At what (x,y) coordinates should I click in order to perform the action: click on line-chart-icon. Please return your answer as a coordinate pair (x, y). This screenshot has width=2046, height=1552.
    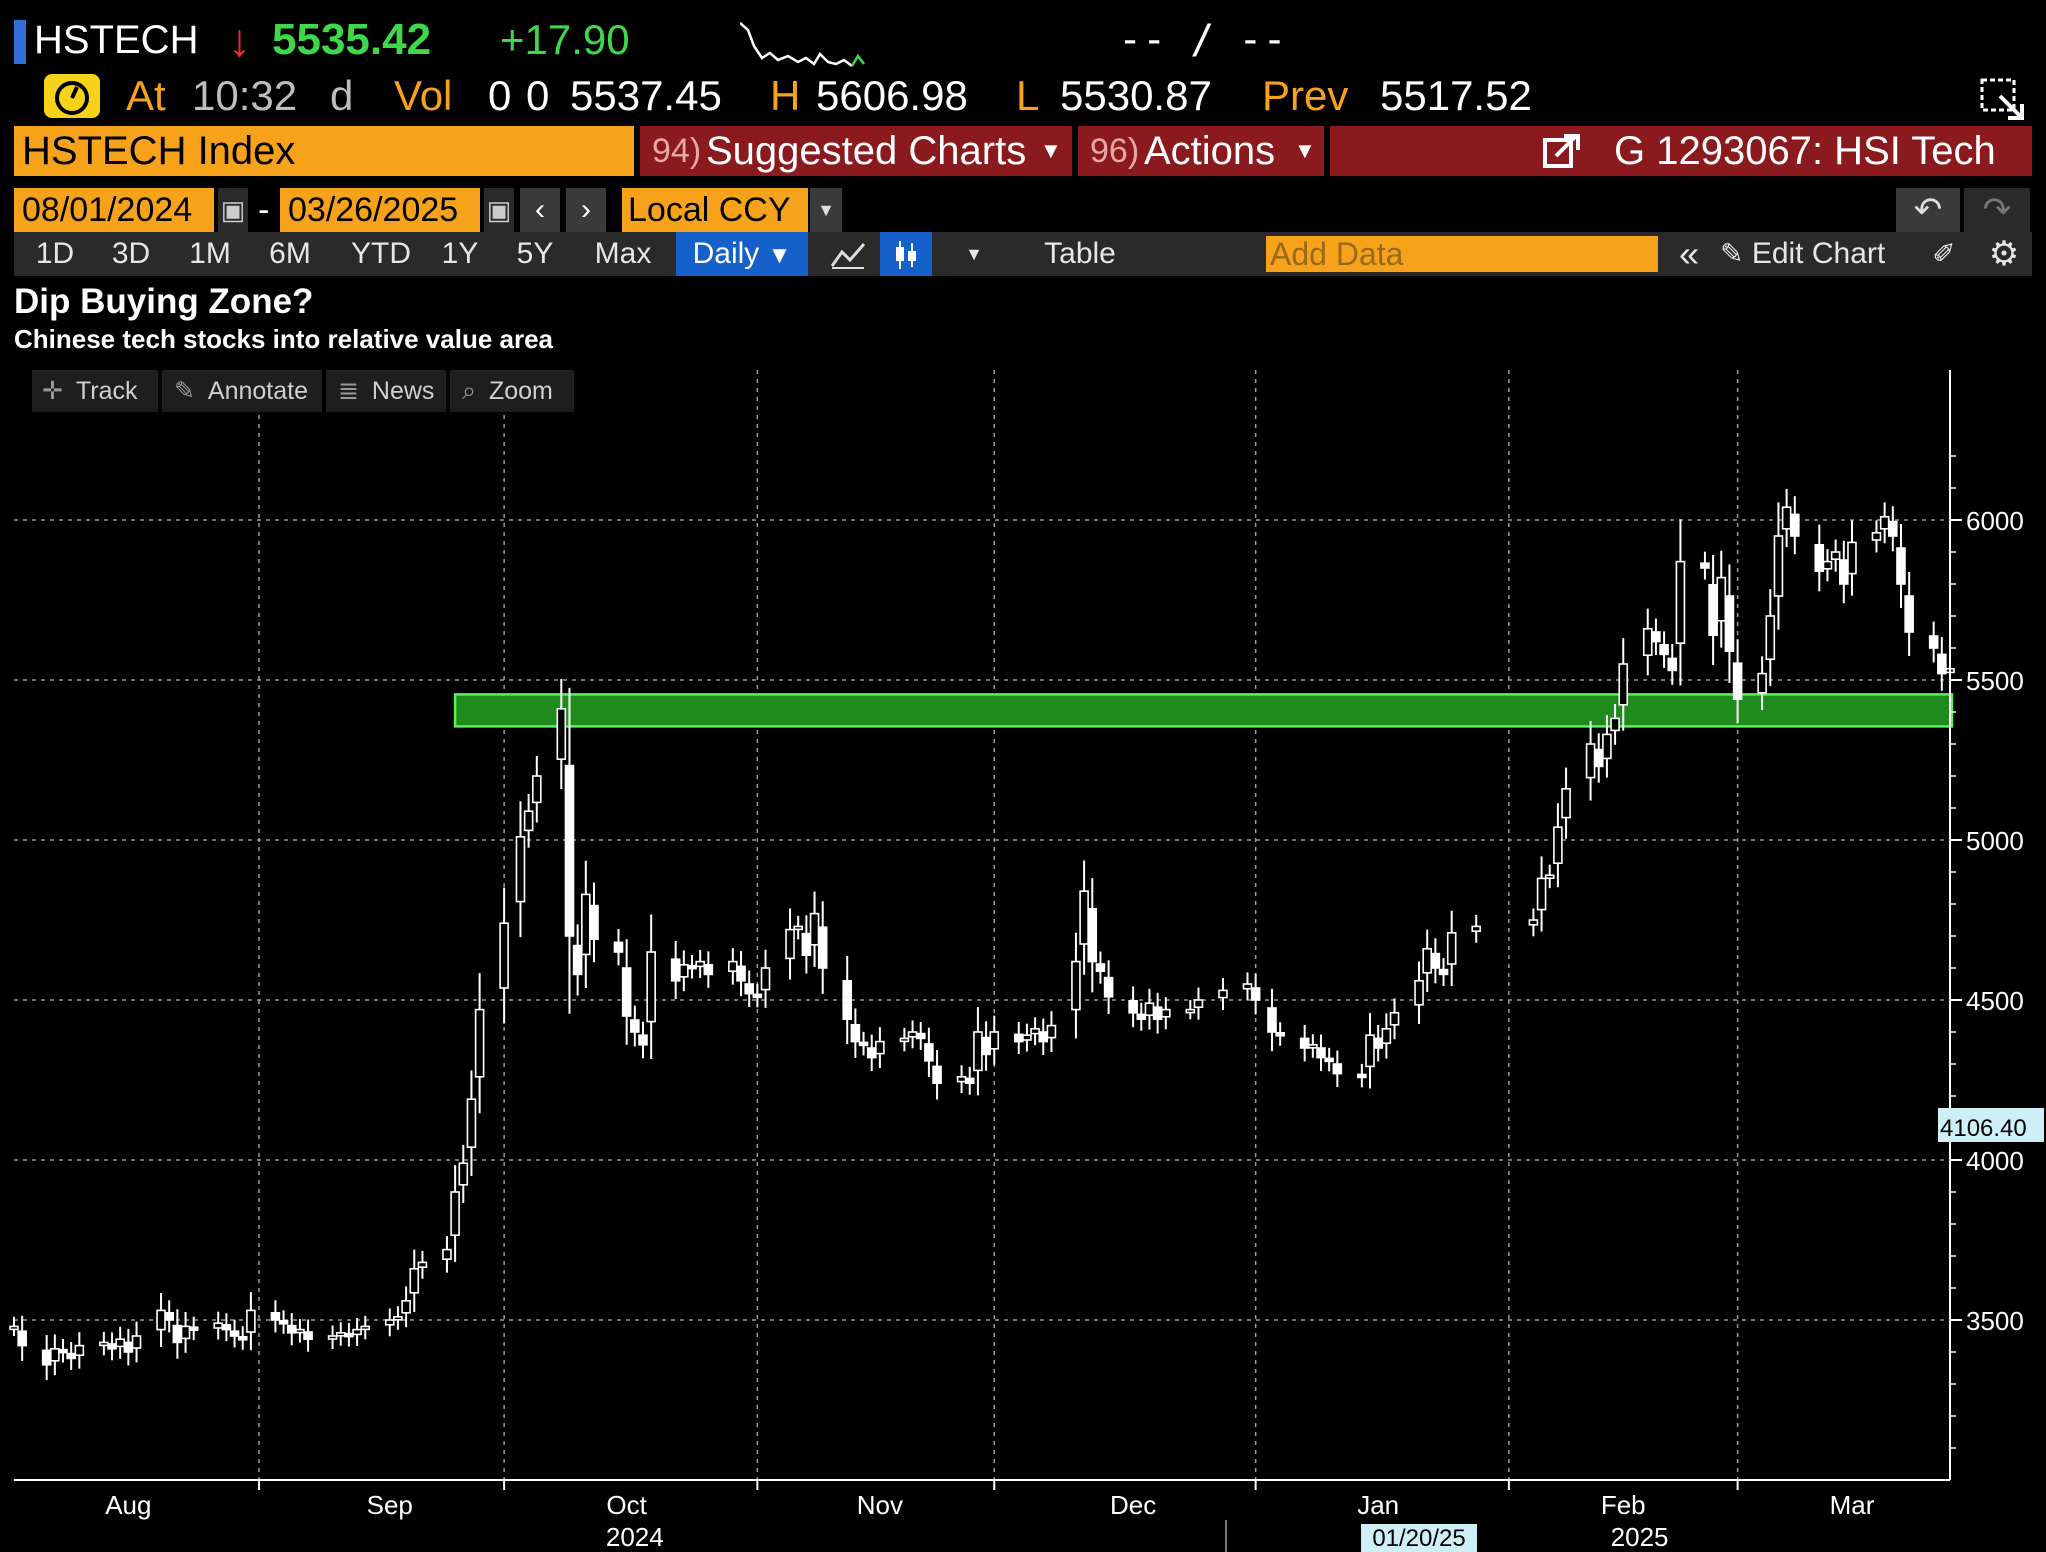
    Looking at the image, I should click on (848, 254).